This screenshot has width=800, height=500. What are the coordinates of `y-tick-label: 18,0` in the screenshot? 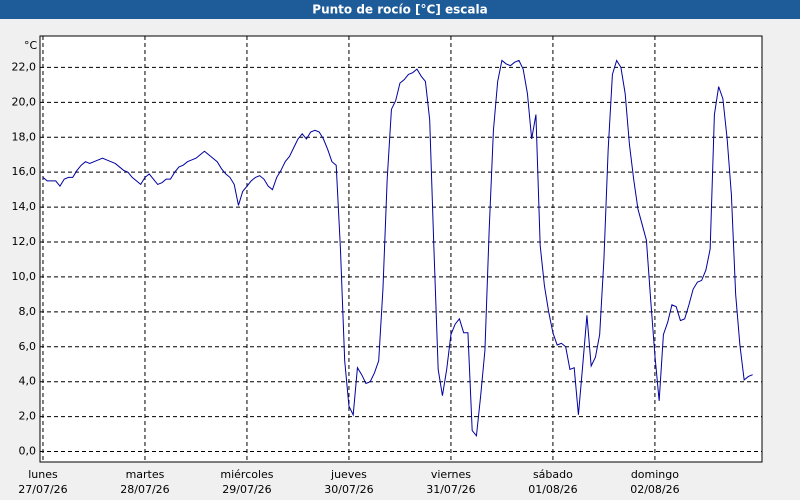 It's located at (24, 136).